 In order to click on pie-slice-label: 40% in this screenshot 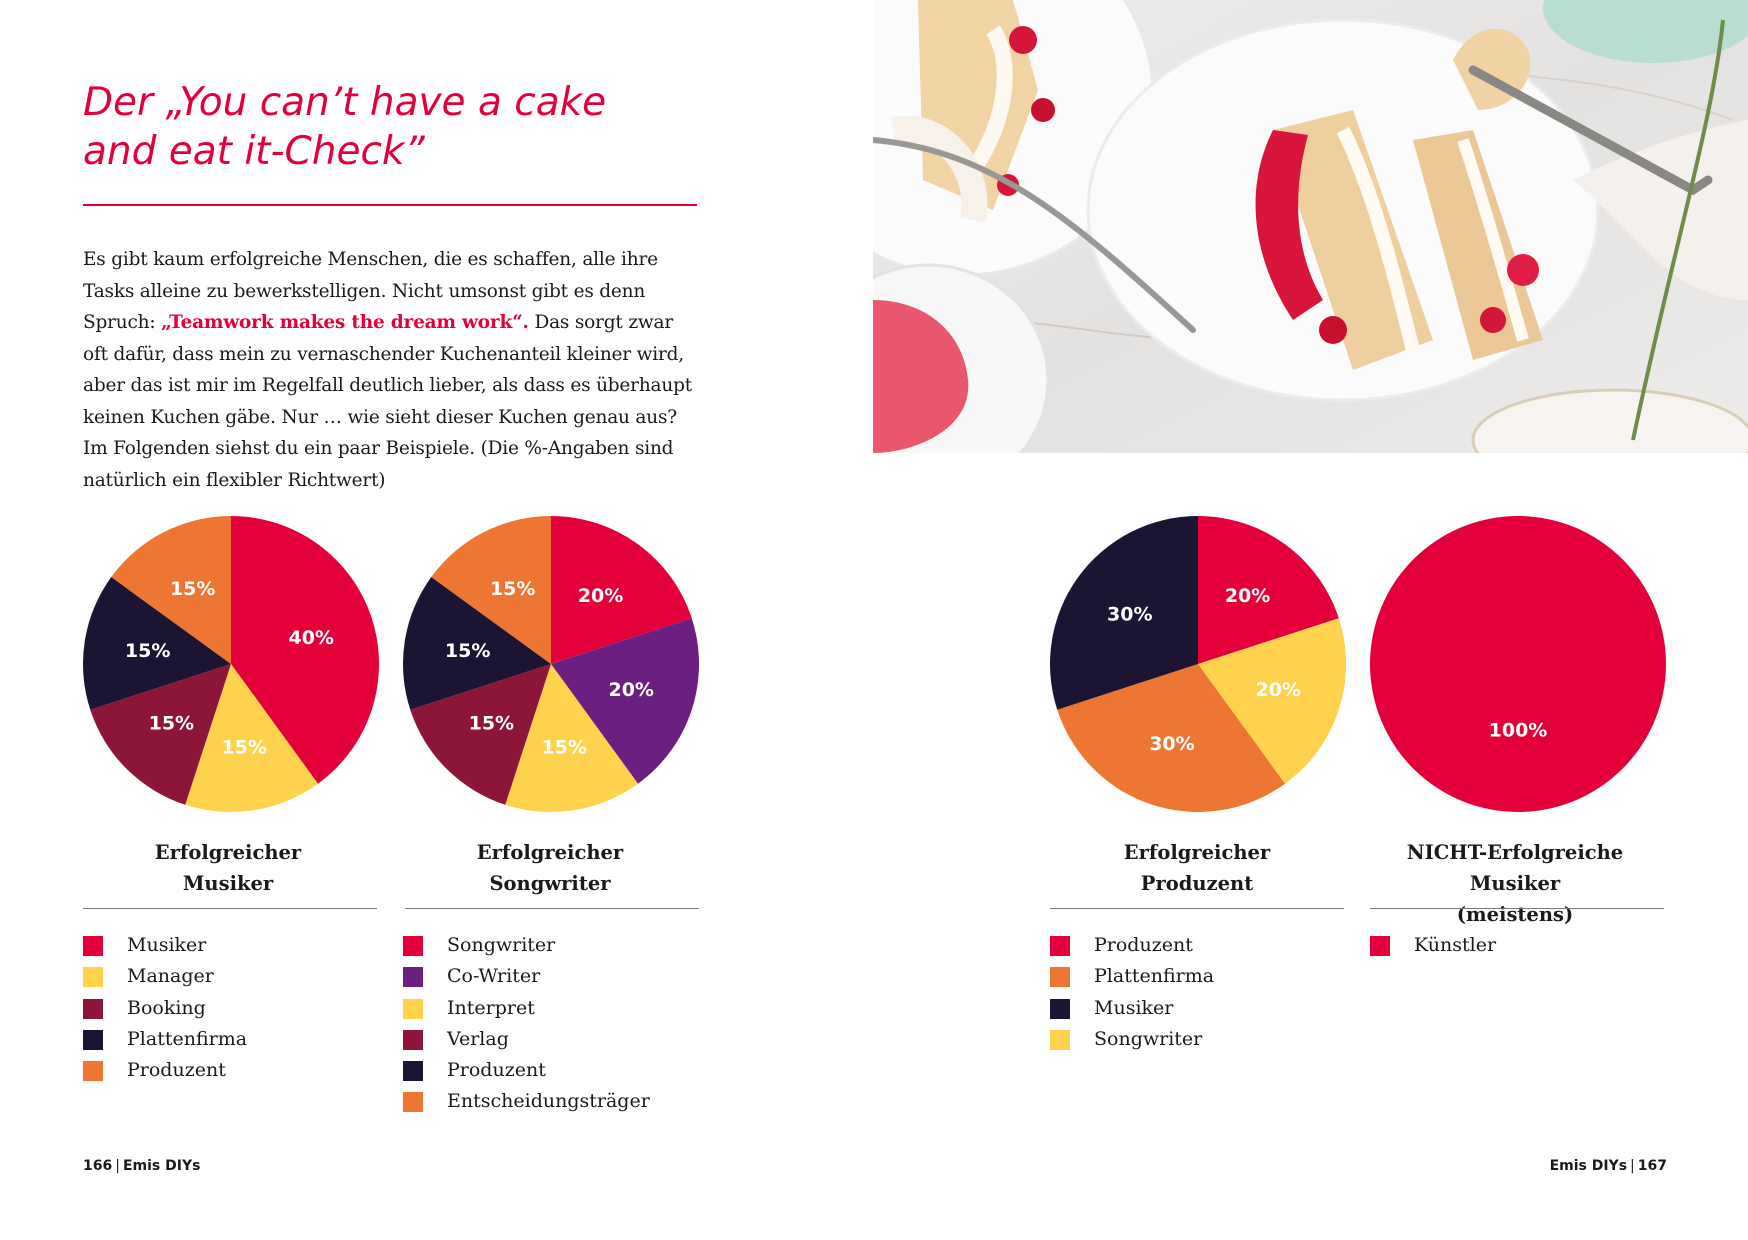, I will do `click(310, 638)`.